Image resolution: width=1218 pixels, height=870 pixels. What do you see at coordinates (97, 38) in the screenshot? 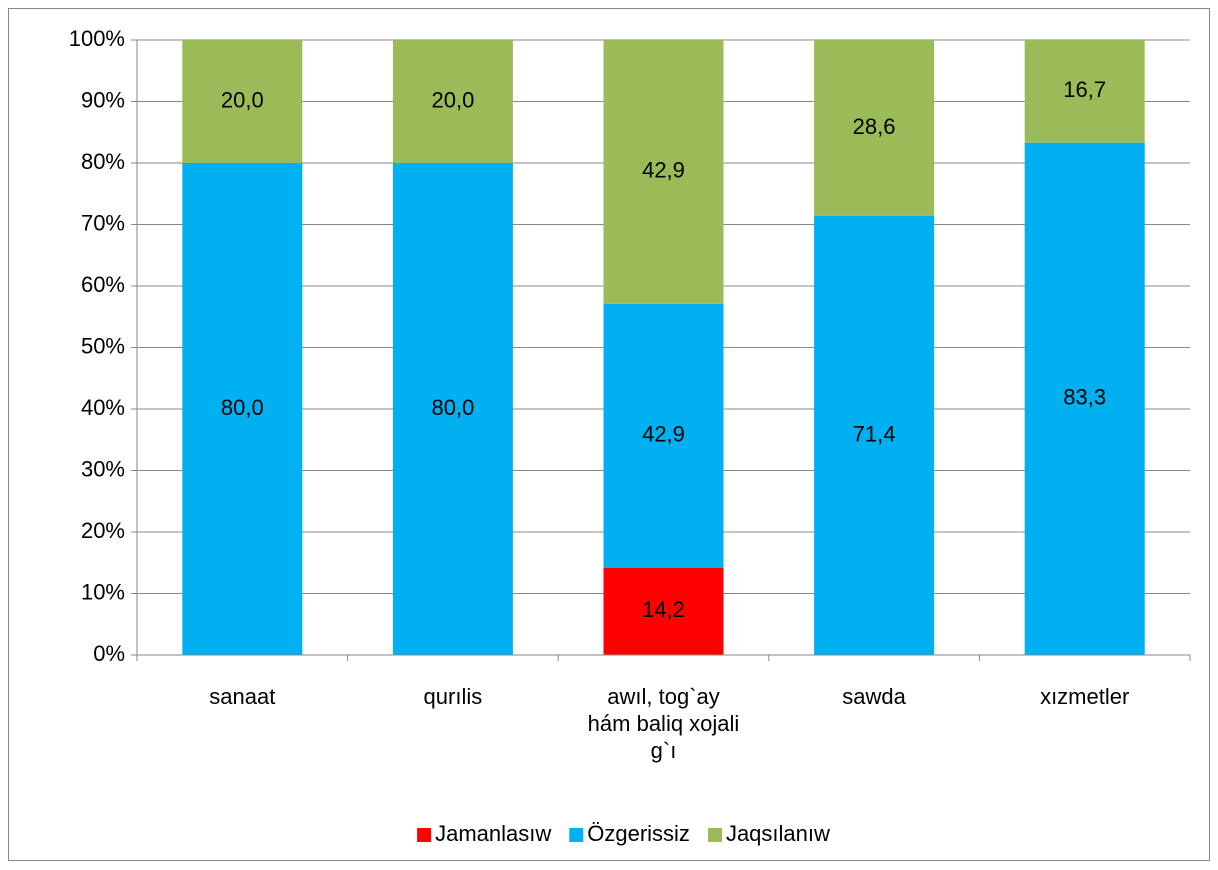
I see `y-tick-label: 100%` at bounding box center [97, 38].